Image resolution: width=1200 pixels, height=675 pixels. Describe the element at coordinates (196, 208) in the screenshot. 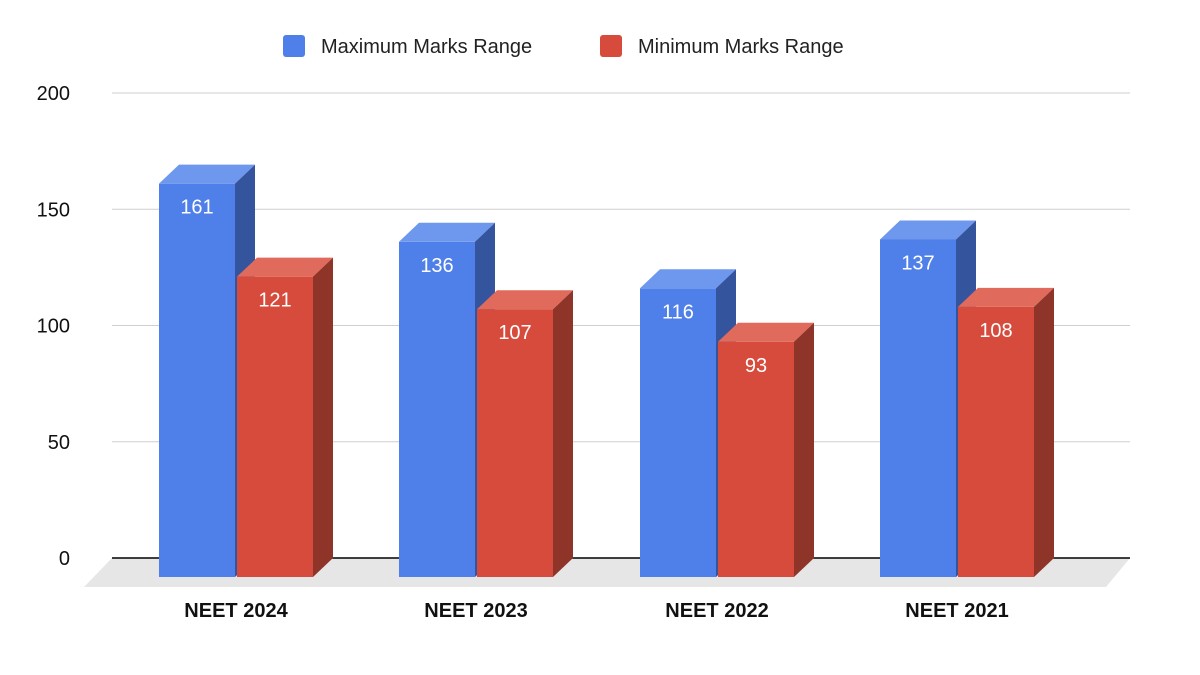

I see `data-label: 161` at that location.